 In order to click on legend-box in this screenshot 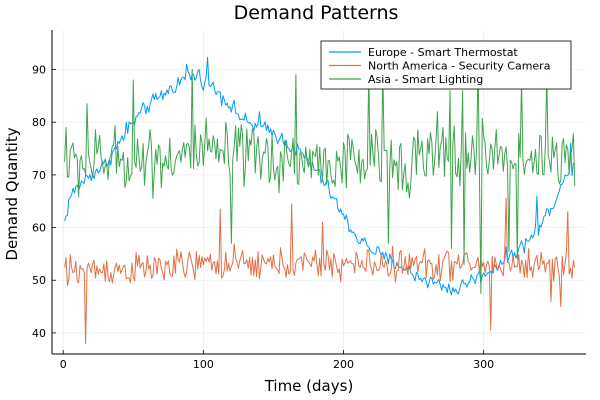, I will do `click(446, 65)`.